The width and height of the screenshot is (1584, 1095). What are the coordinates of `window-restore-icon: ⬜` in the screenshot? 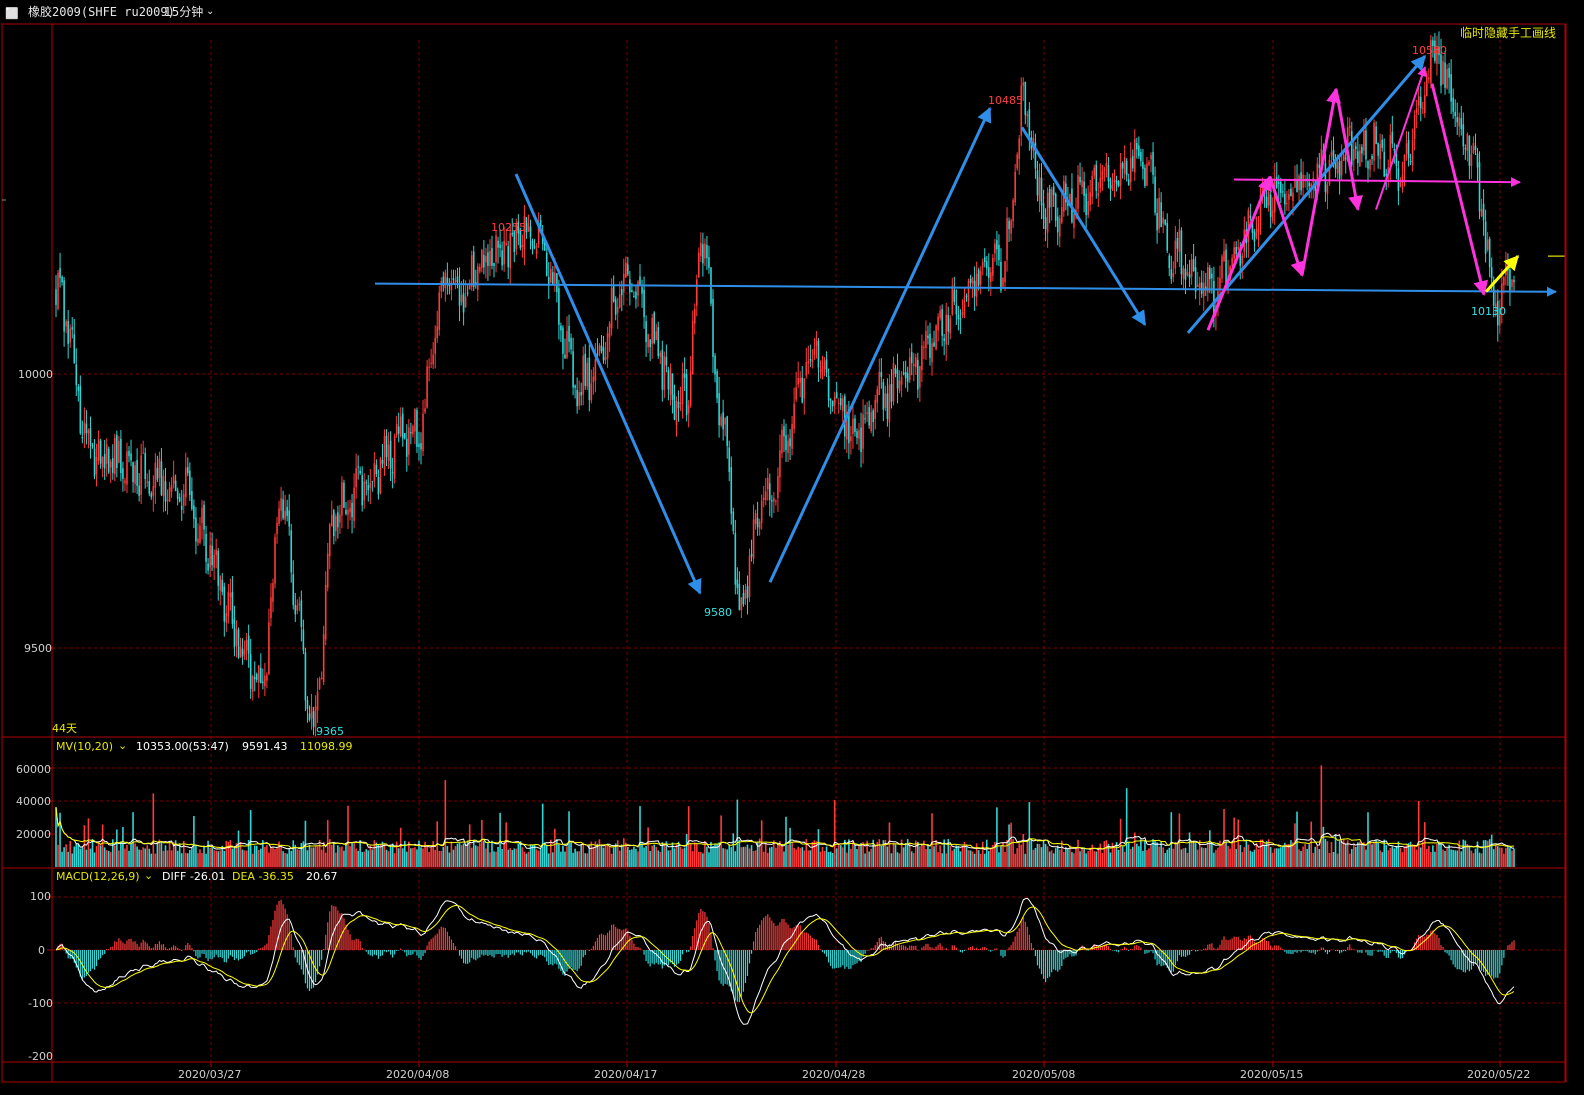 It's located at (12, 13).